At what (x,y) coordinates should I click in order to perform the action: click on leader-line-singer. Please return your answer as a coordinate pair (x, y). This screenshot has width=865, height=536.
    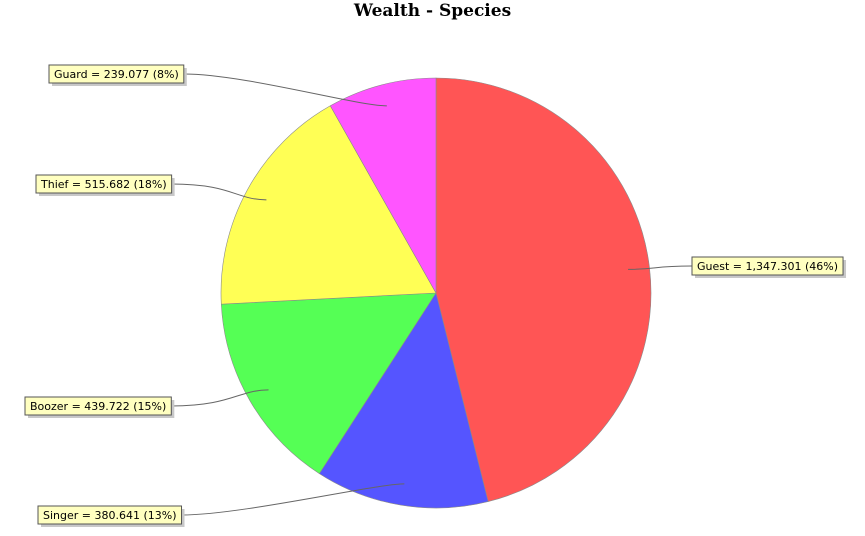
    Looking at the image, I should click on (293, 499).